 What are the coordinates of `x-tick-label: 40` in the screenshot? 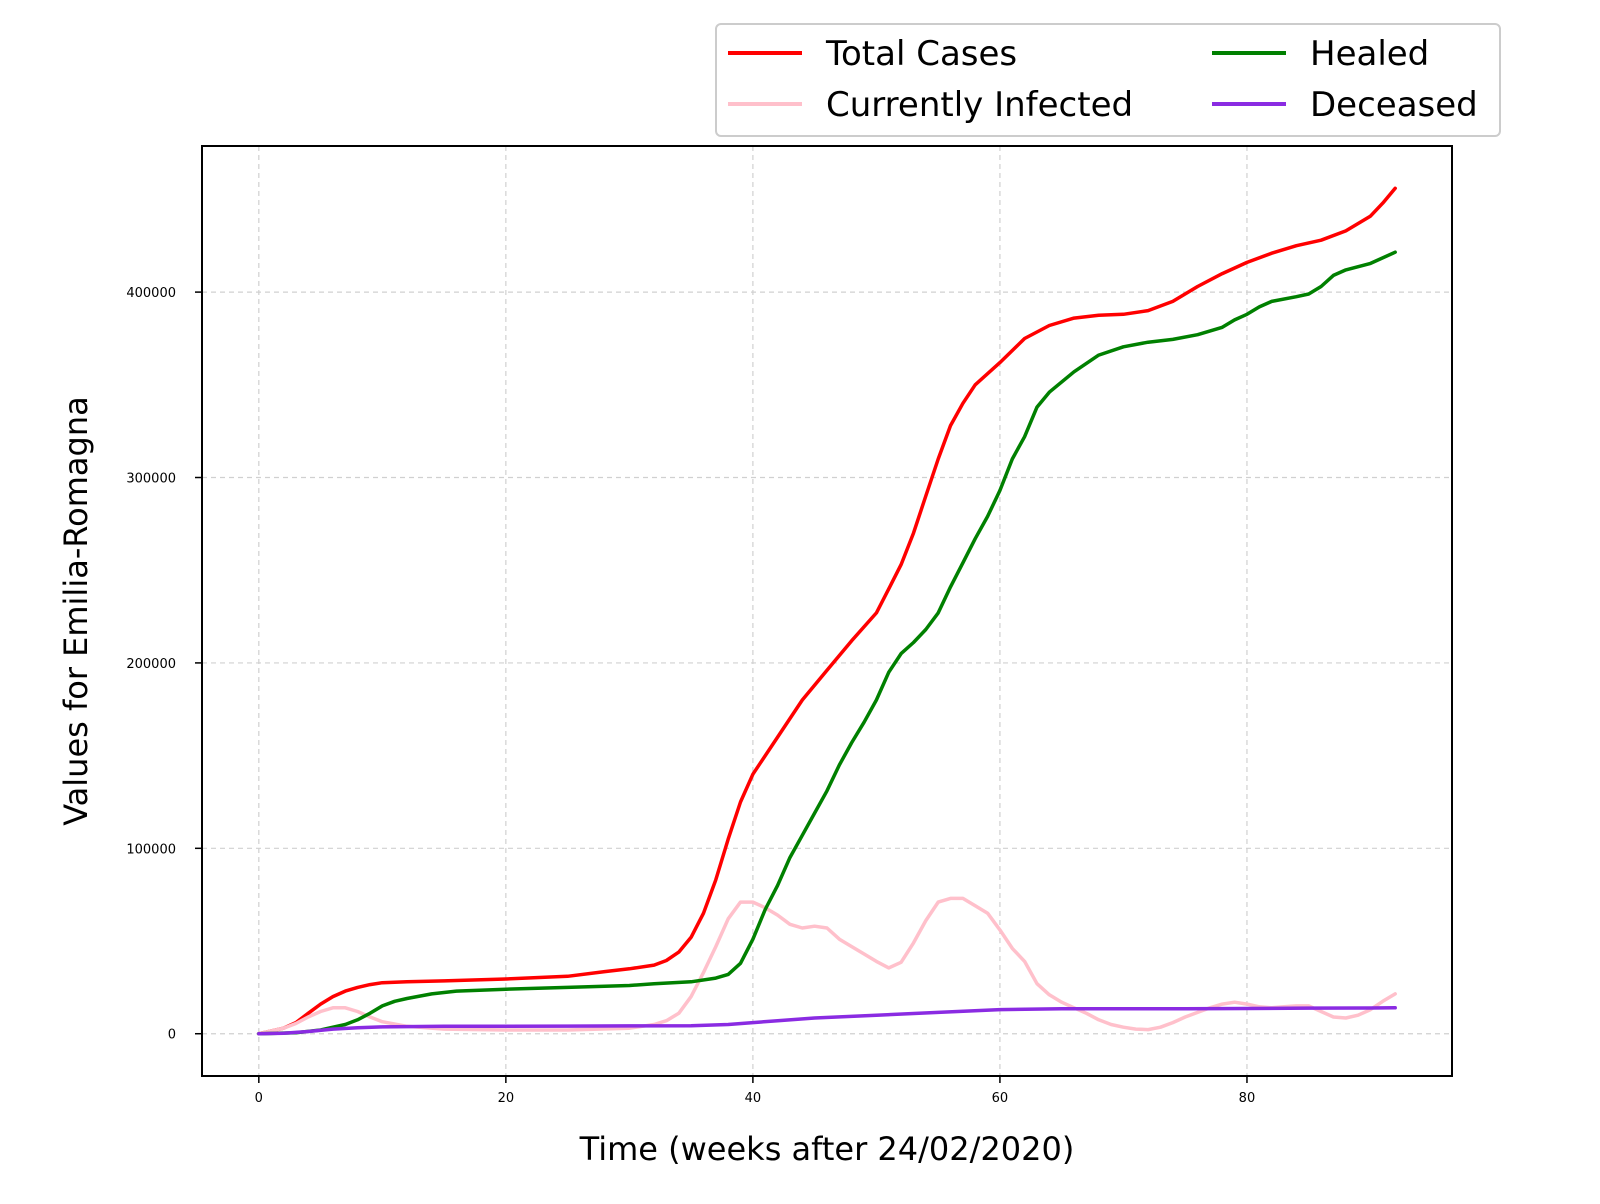 It's located at (753, 1098).